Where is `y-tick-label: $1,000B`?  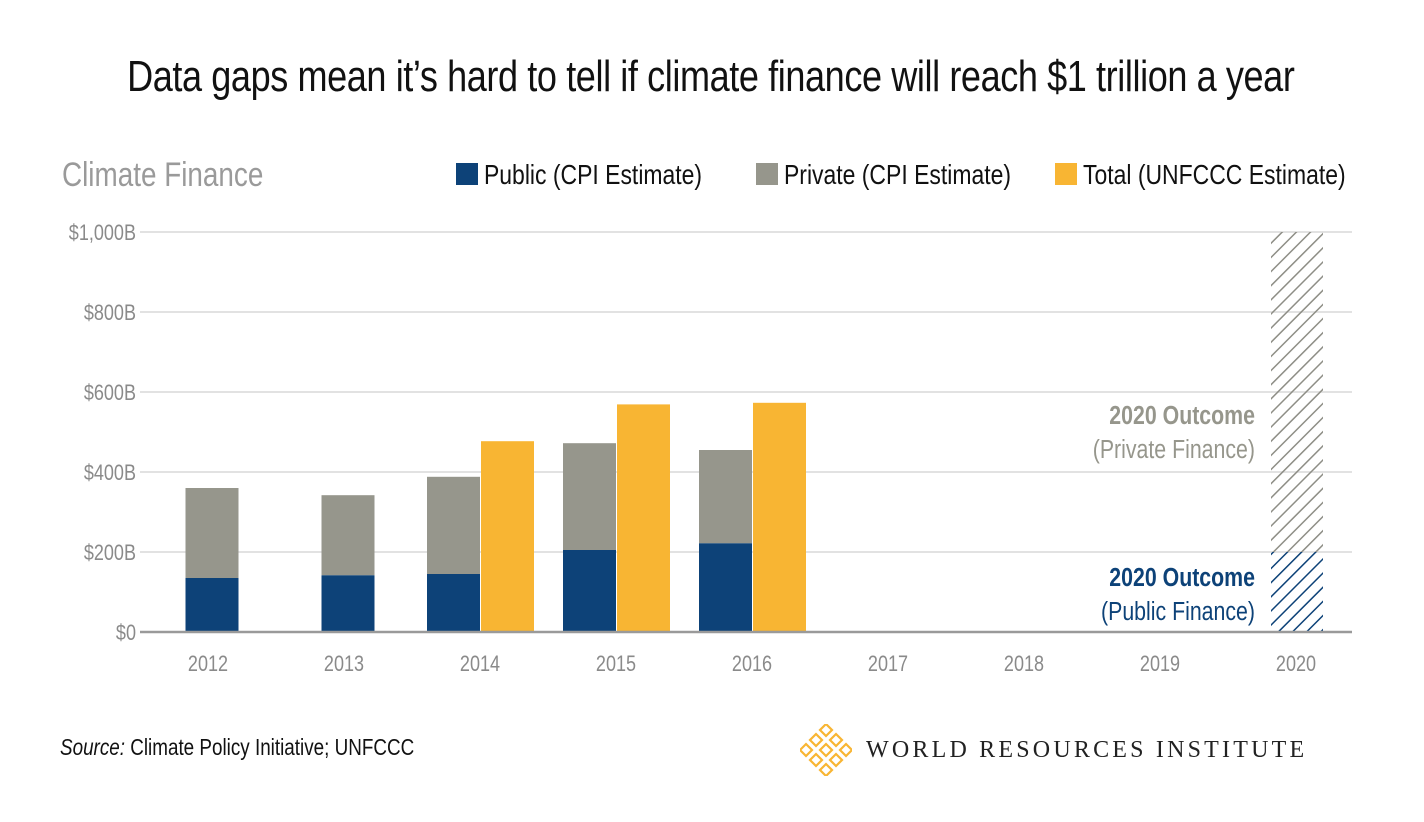
y-tick-label: $1,000B is located at coordinates (102, 233).